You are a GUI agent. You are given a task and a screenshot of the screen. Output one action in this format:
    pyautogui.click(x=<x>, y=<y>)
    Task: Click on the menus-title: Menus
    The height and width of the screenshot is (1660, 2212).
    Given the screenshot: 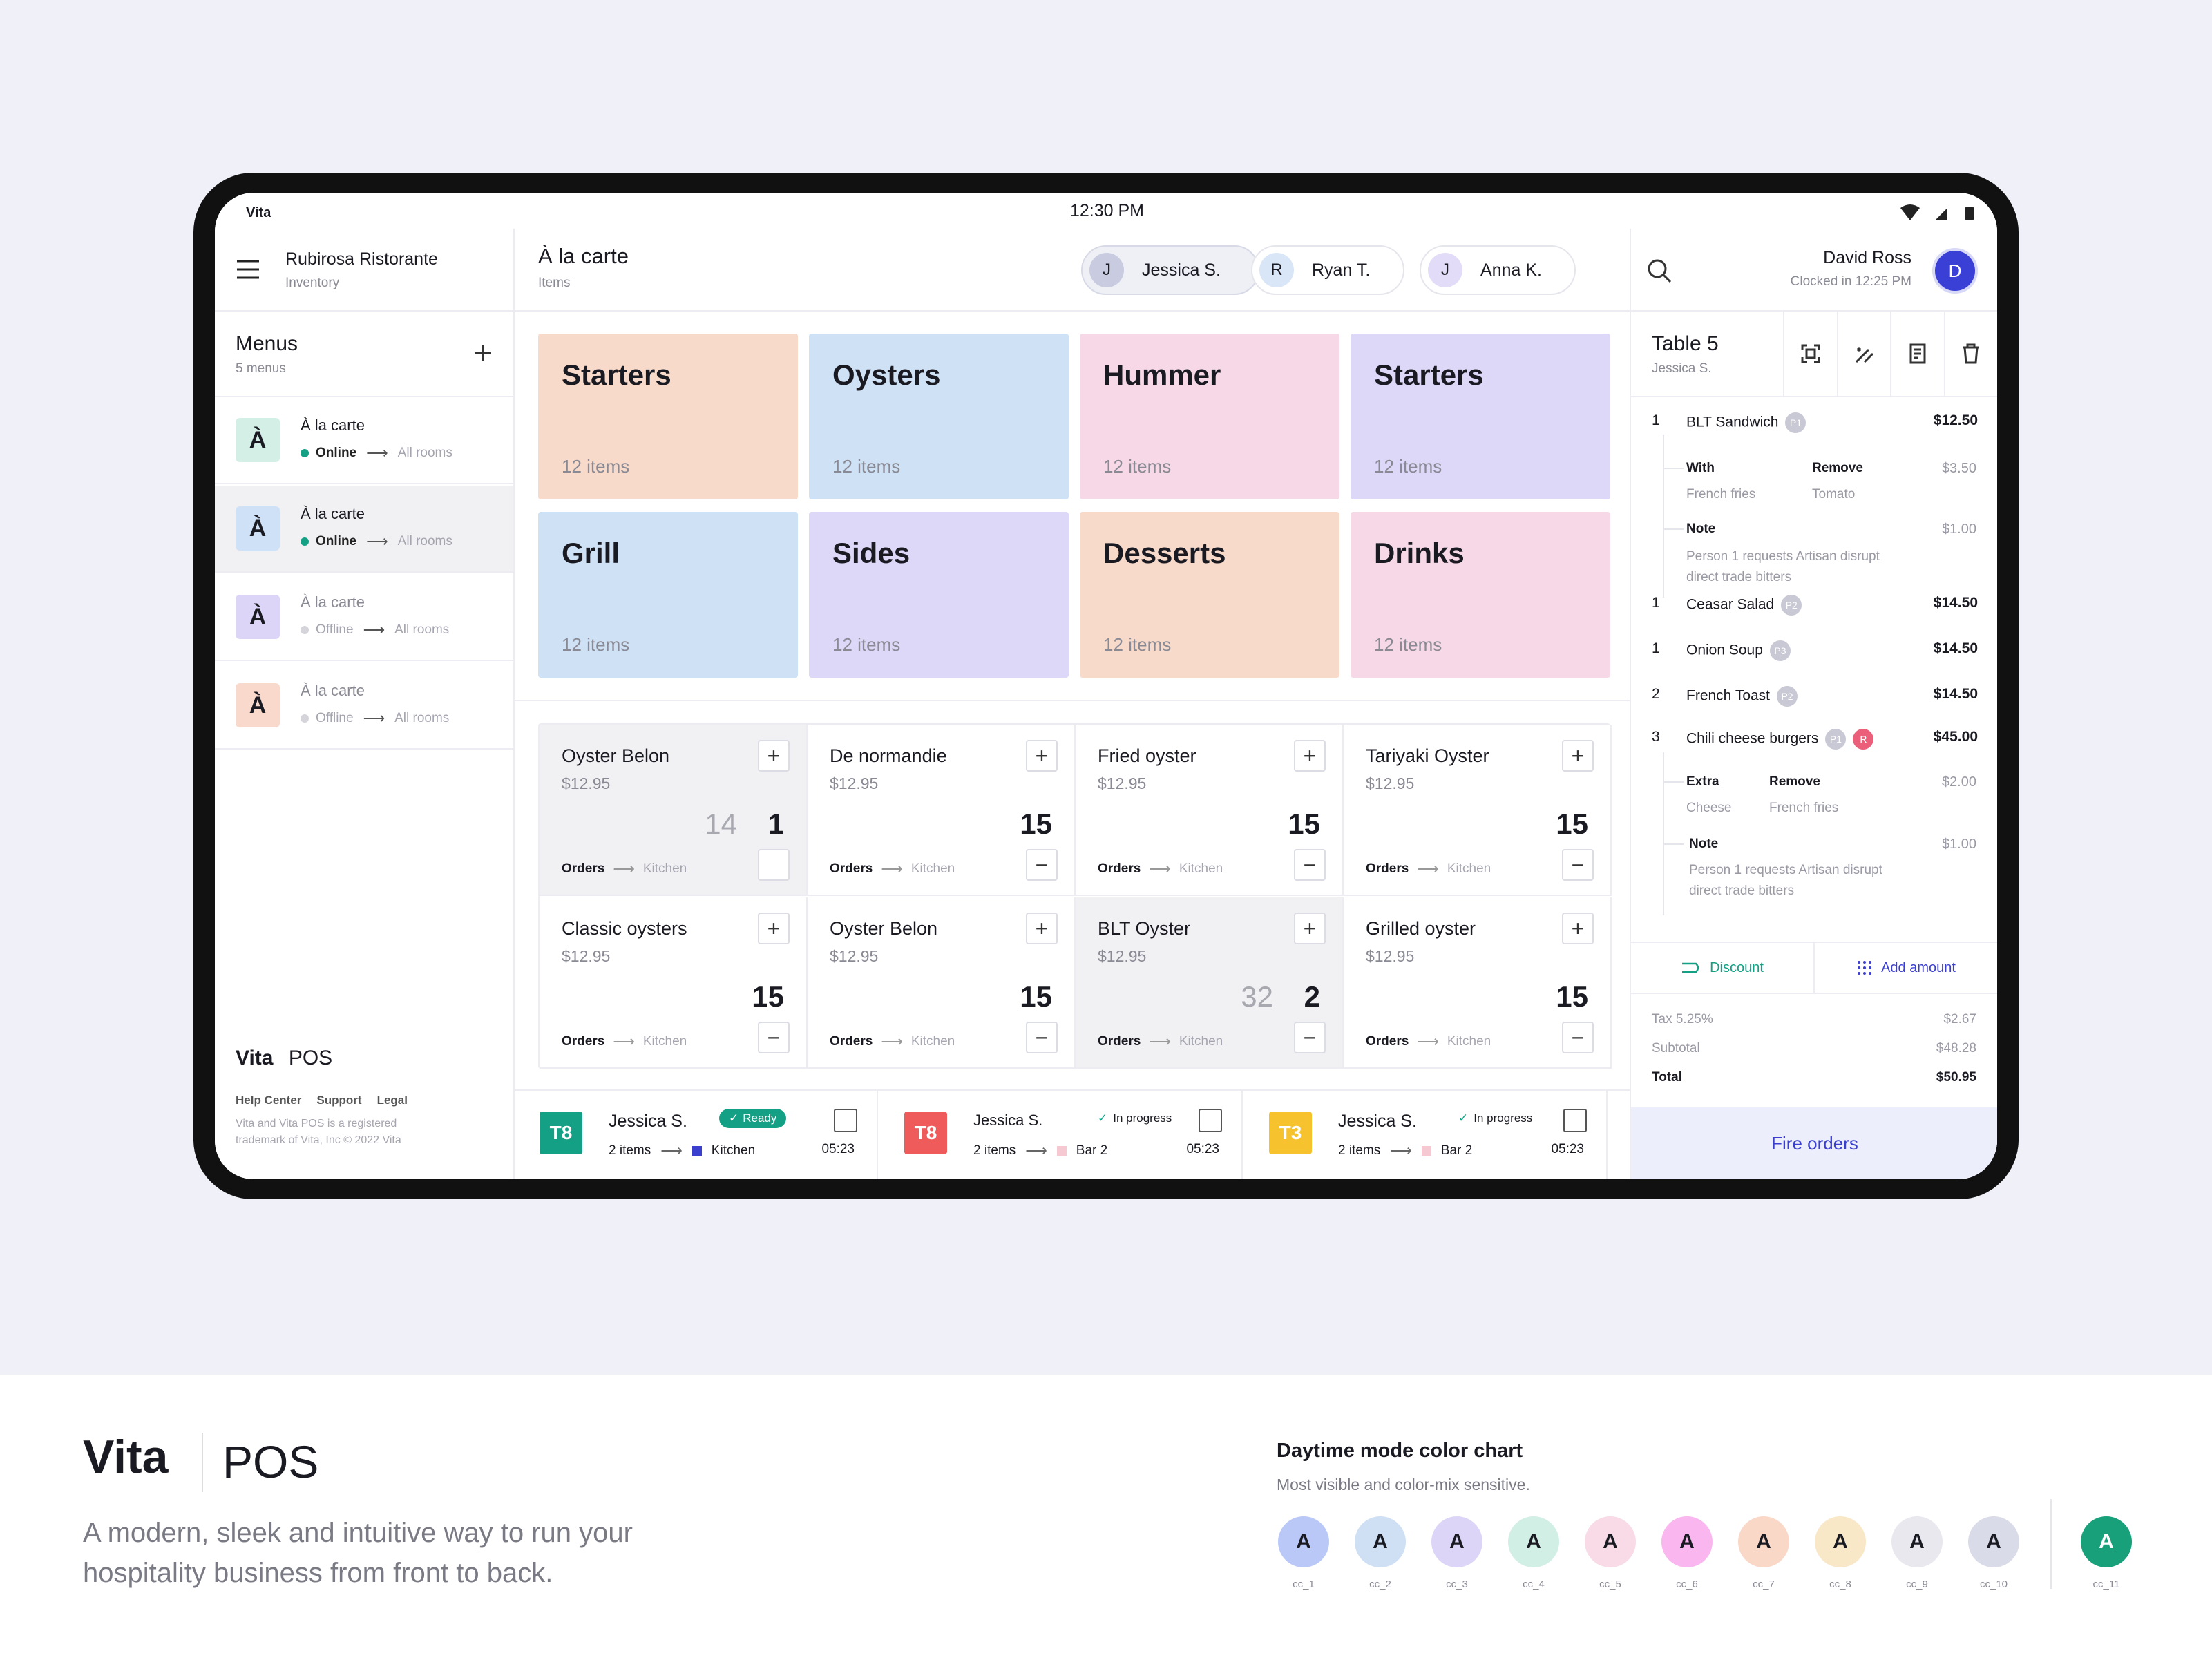 What is the action you would take?
    pyautogui.click(x=267, y=343)
    